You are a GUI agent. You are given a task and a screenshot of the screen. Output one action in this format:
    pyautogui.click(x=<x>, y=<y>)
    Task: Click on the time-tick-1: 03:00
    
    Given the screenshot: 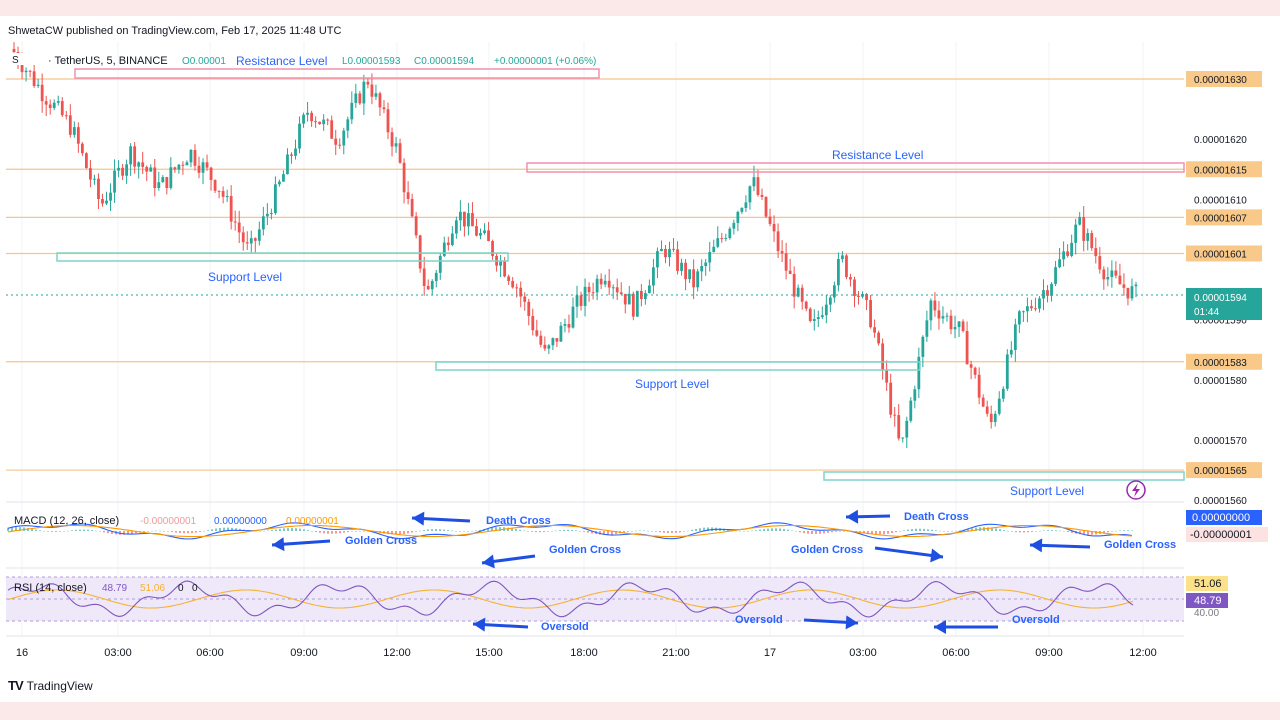 What is the action you would take?
    pyautogui.click(x=118, y=653)
    